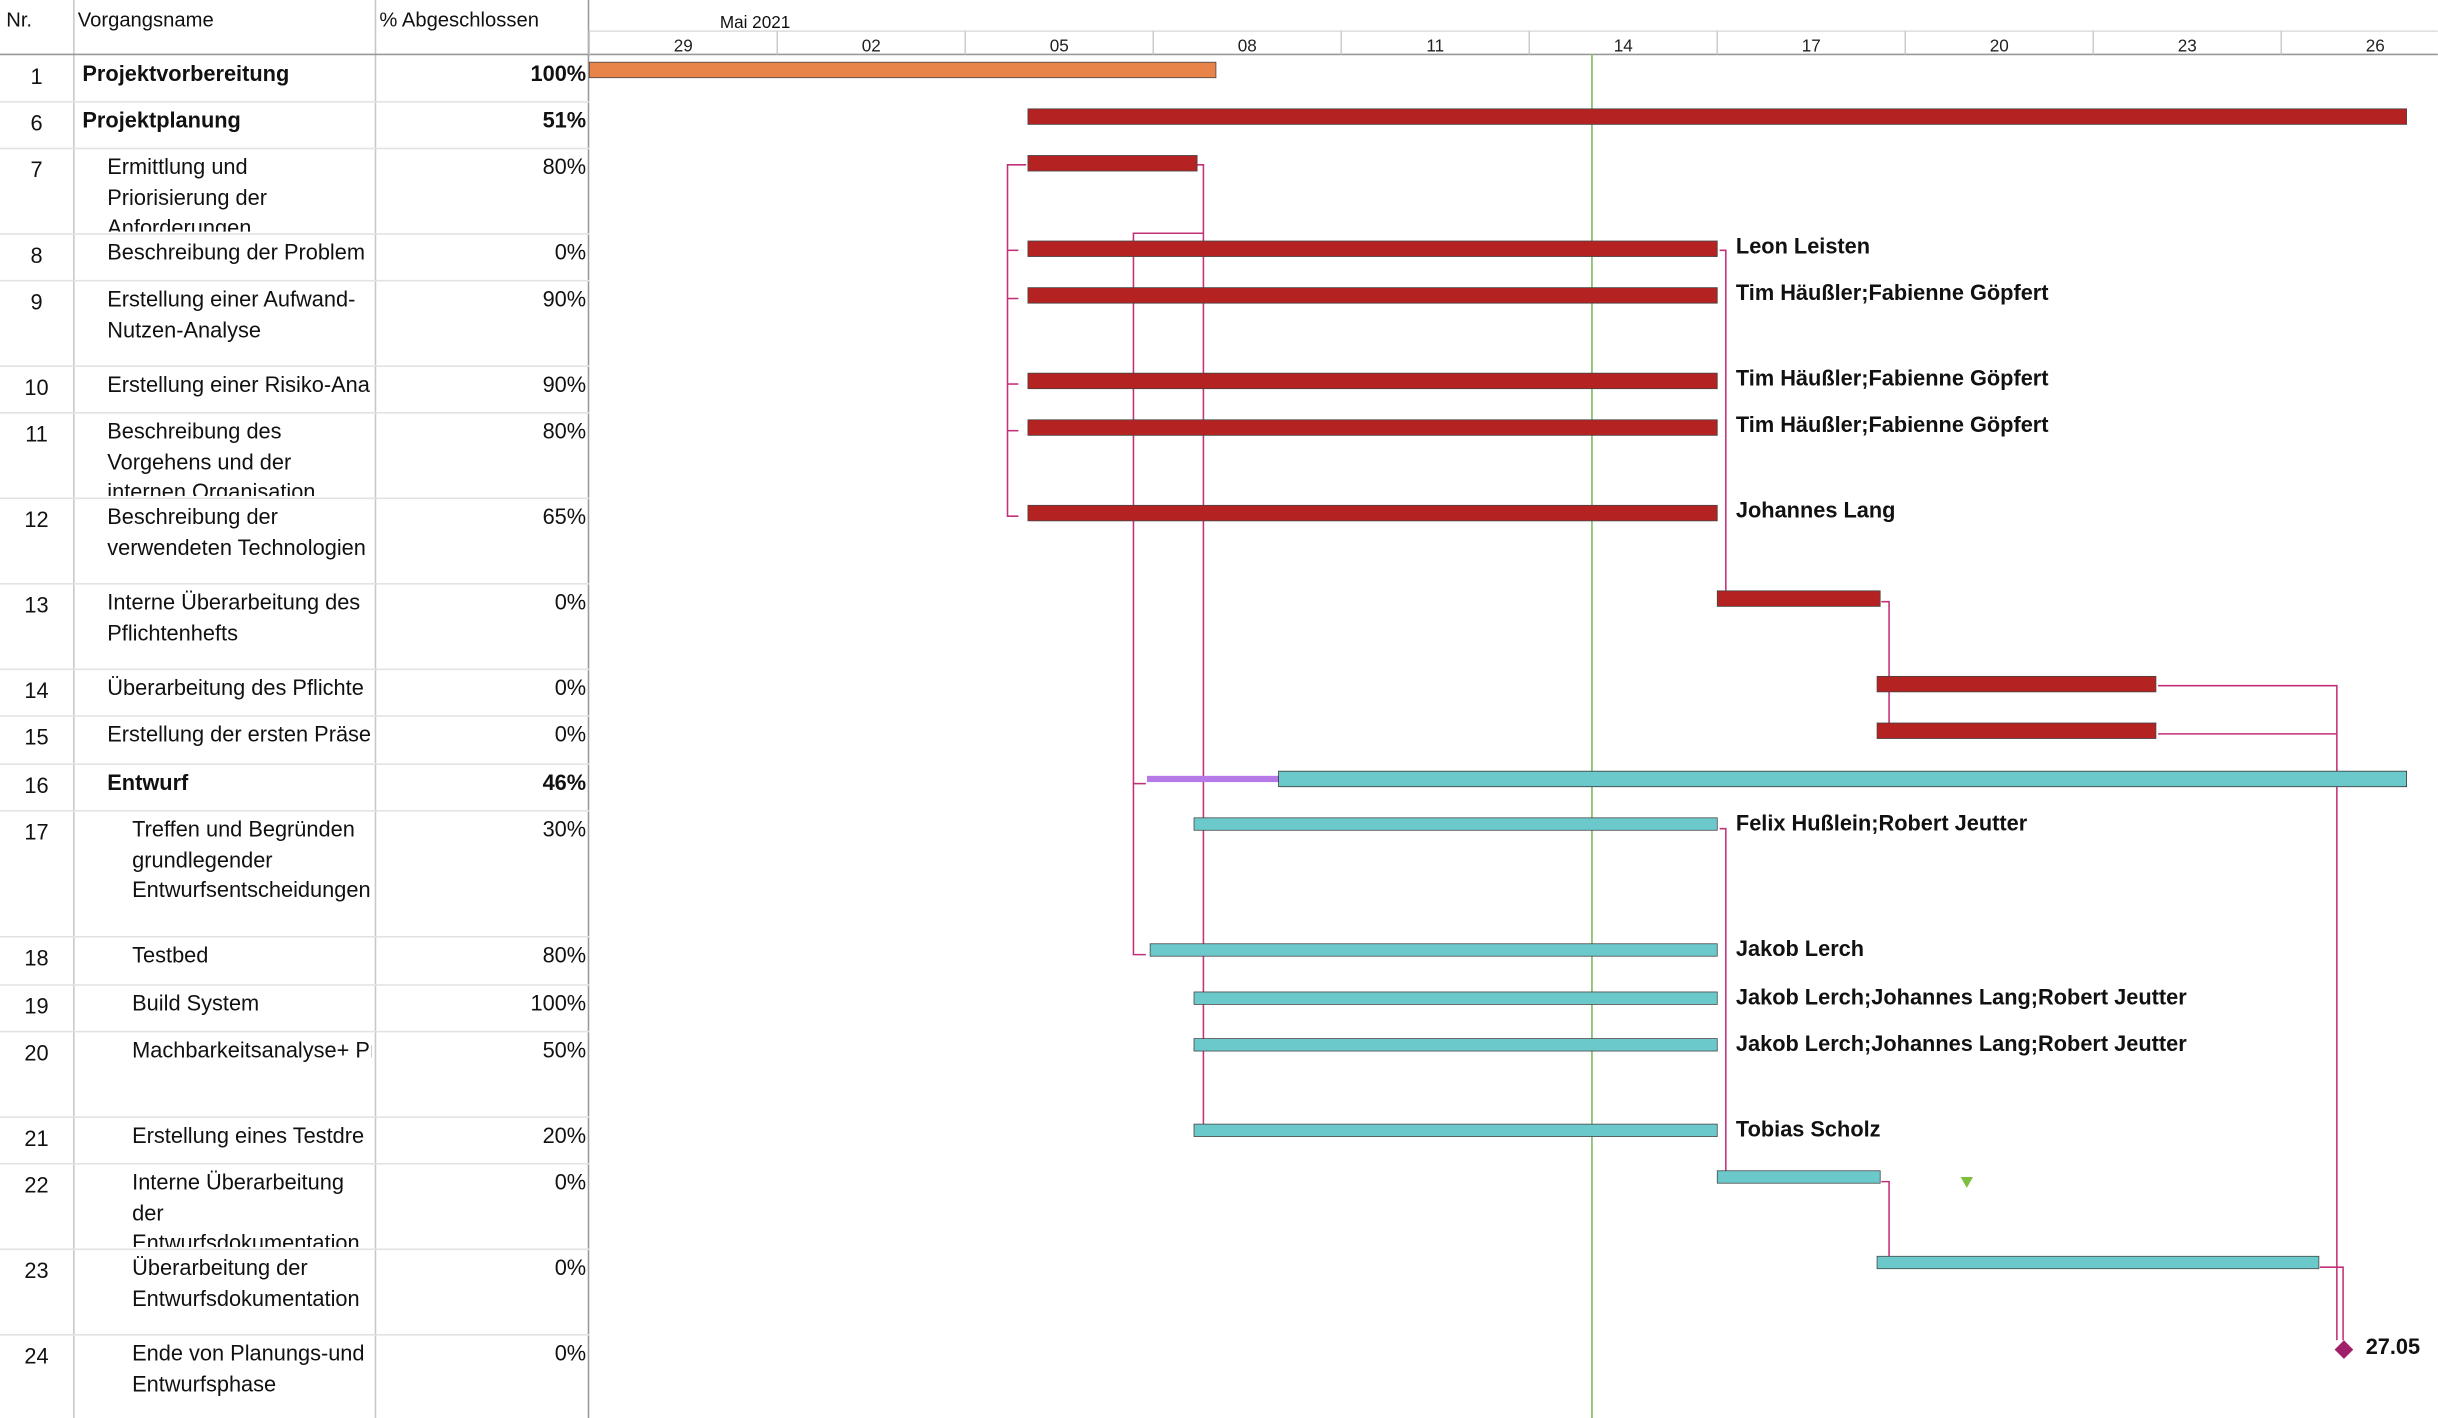  Describe the element at coordinates (564, 298) in the screenshot. I see `task-percent: 90%` at that location.